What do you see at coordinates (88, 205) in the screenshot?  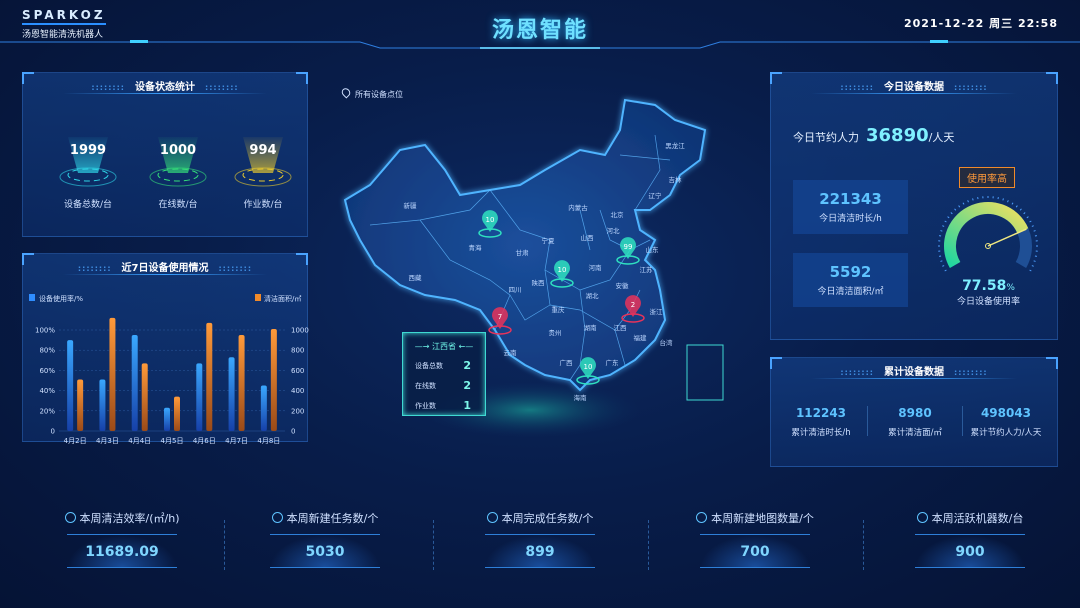 I see `status-label: 设备总数/台` at bounding box center [88, 205].